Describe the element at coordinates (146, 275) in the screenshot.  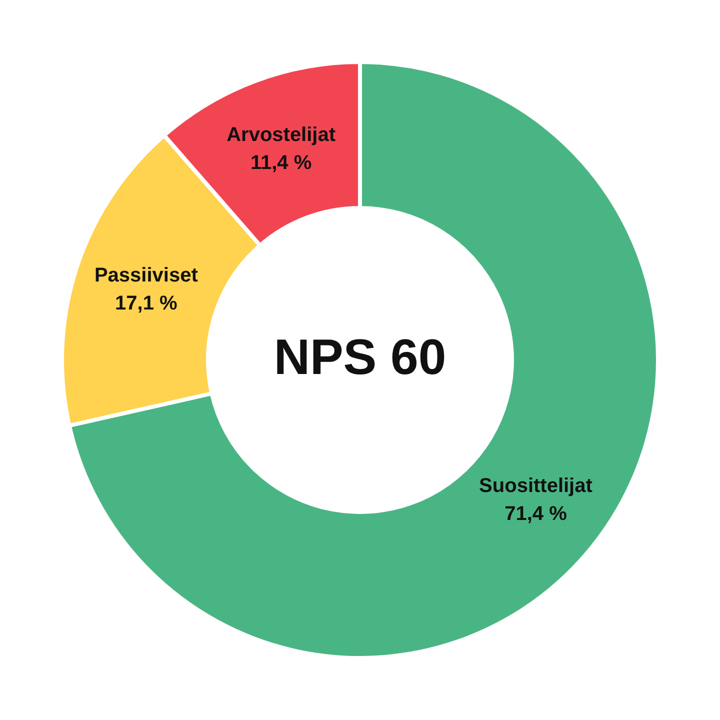
I see `slice-label: Passiiviset` at that location.